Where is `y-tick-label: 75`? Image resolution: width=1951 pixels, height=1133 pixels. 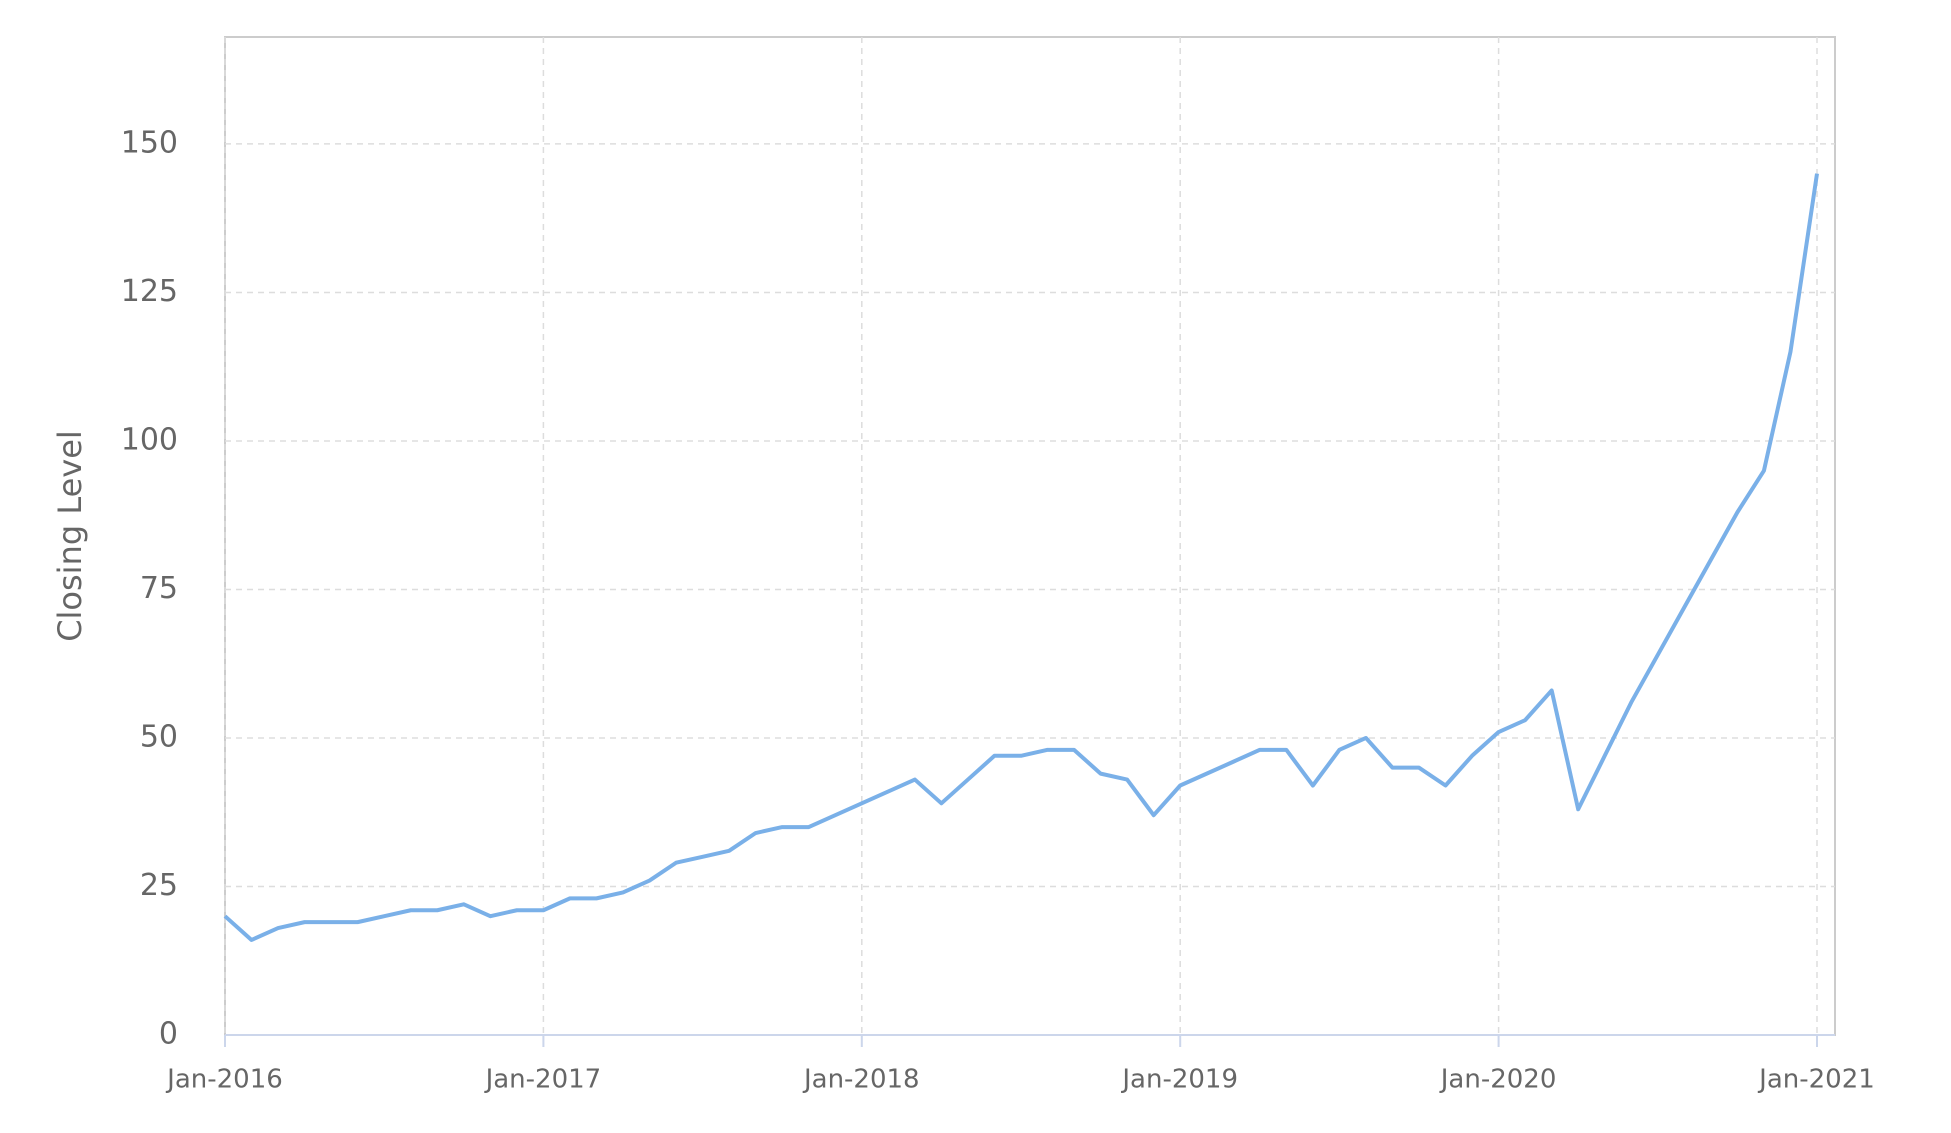
y-tick-label: 75 is located at coordinates (159, 588).